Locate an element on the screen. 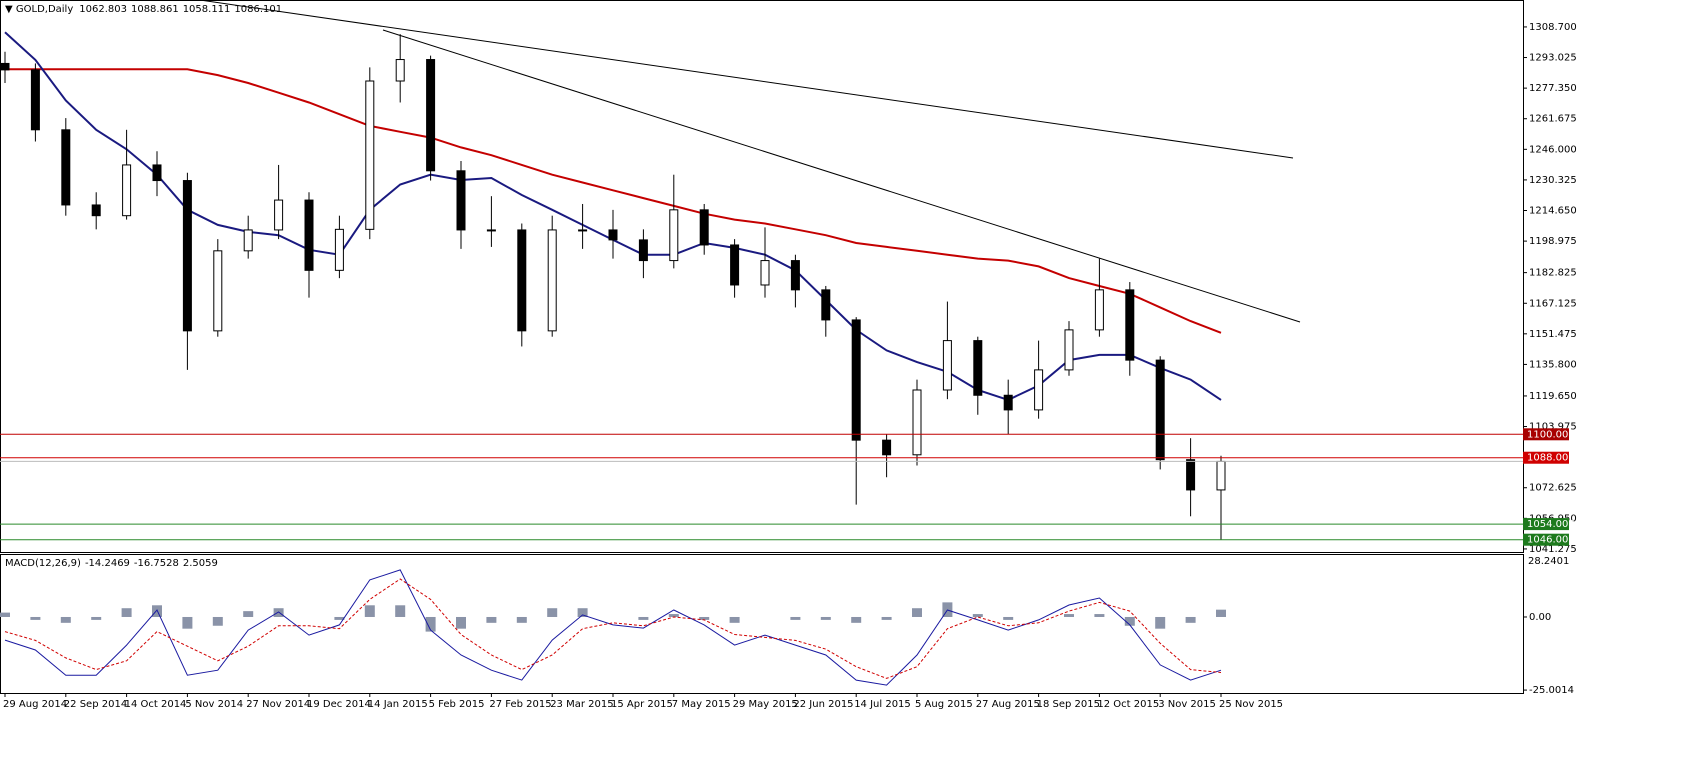  trendline is located at coordinates (746, 79).